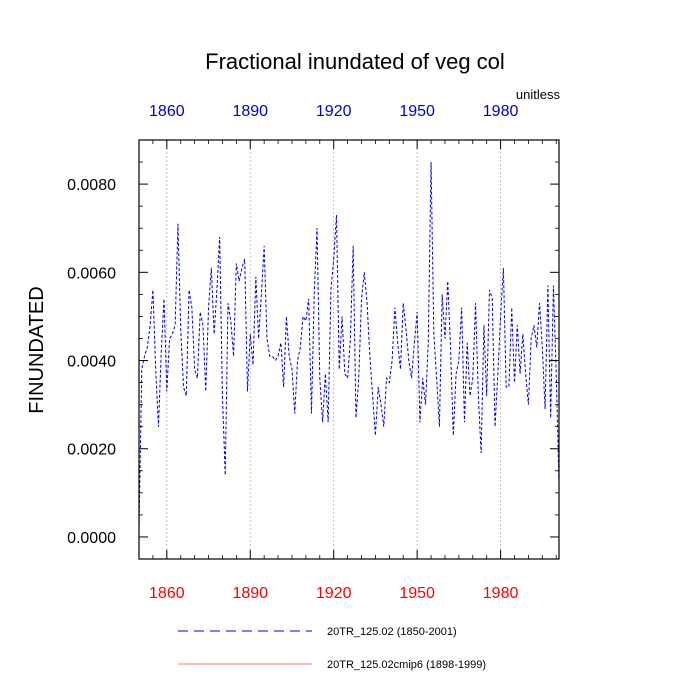 Image resolution: width=700 pixels, height=700 pixels. Describe the element at coordinates (91, 450) in the screenshot. I see `y-tick-label: 0.0020` at that location.